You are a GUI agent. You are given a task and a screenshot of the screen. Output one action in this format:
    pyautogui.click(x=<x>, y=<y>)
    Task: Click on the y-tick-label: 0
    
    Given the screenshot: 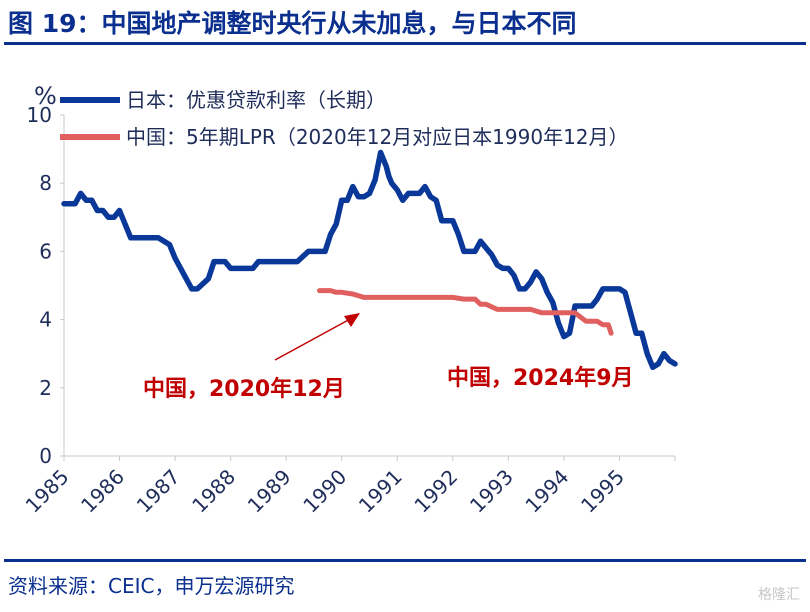 What is the action you would take?
    pyautogui.click(x=45, y=456)
    